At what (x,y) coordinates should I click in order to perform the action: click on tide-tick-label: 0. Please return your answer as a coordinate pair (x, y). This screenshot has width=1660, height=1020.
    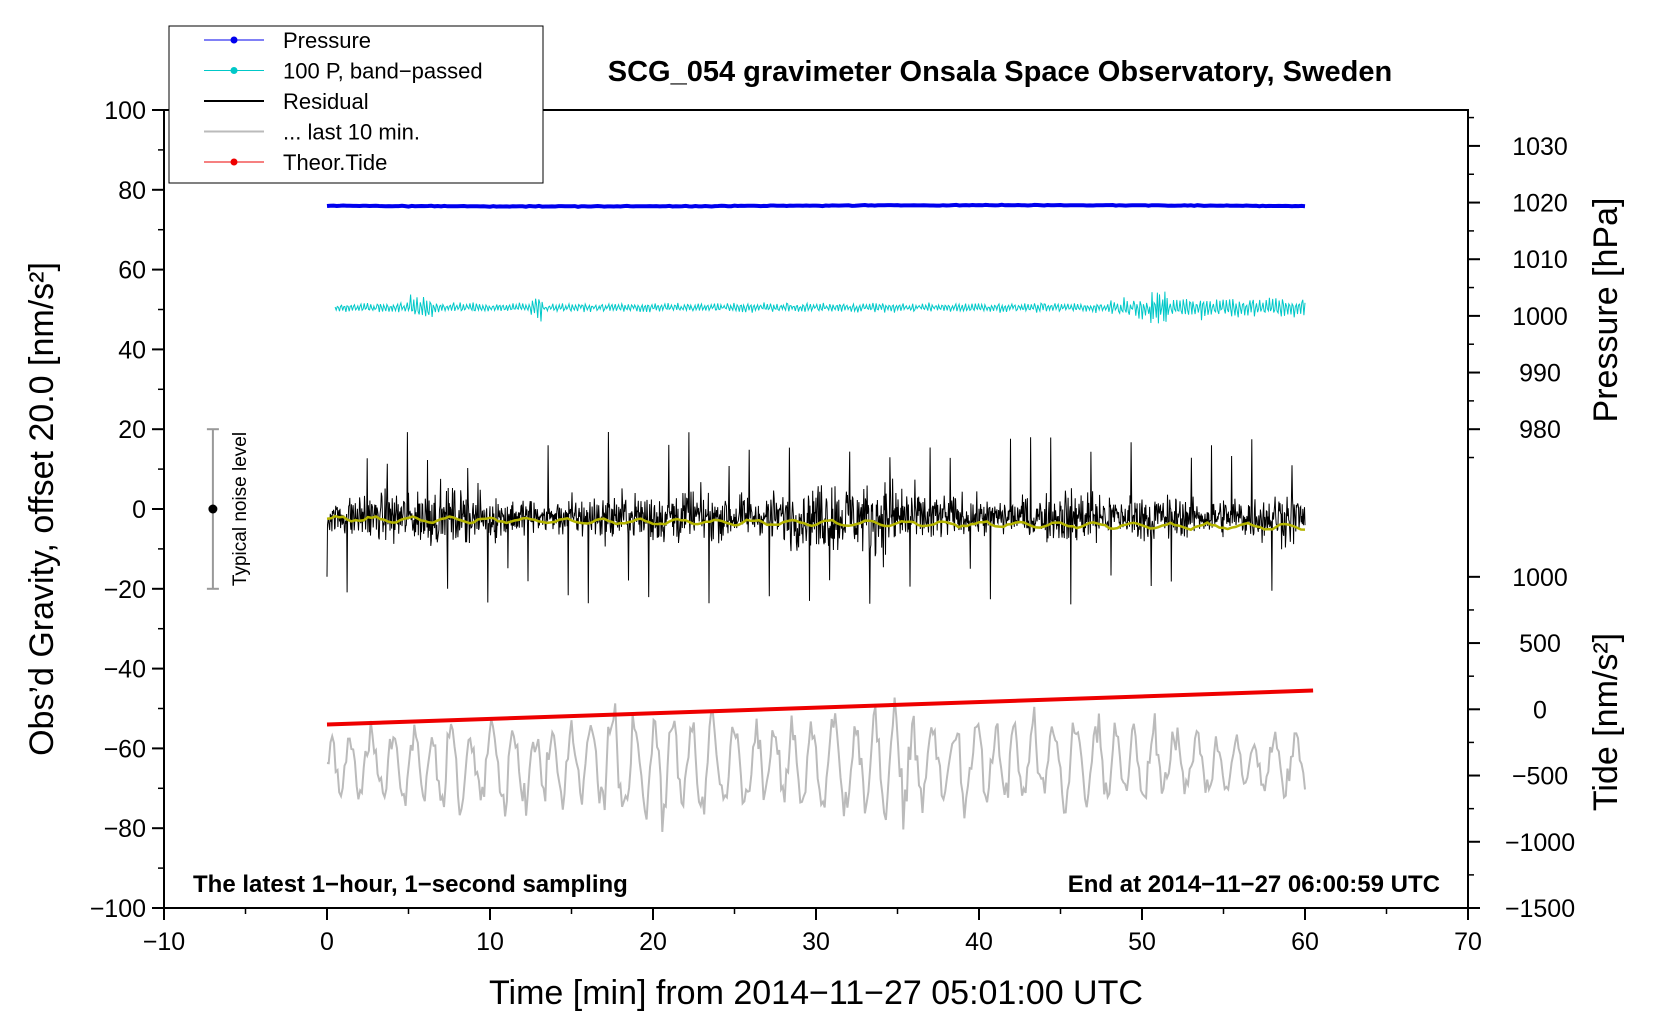
    Looking at the image, I should click on (1540, 710).